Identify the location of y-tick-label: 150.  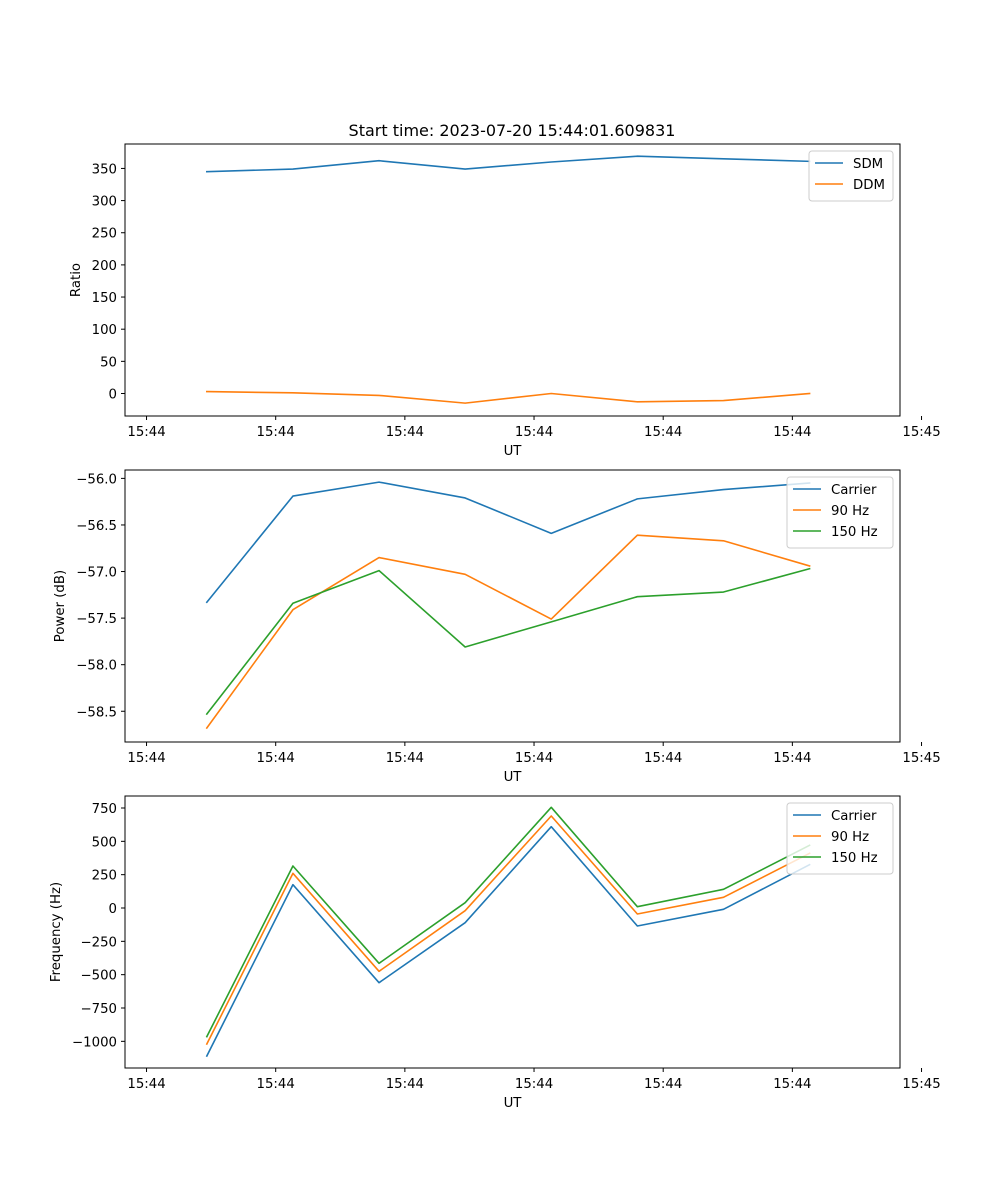
(104, 298).